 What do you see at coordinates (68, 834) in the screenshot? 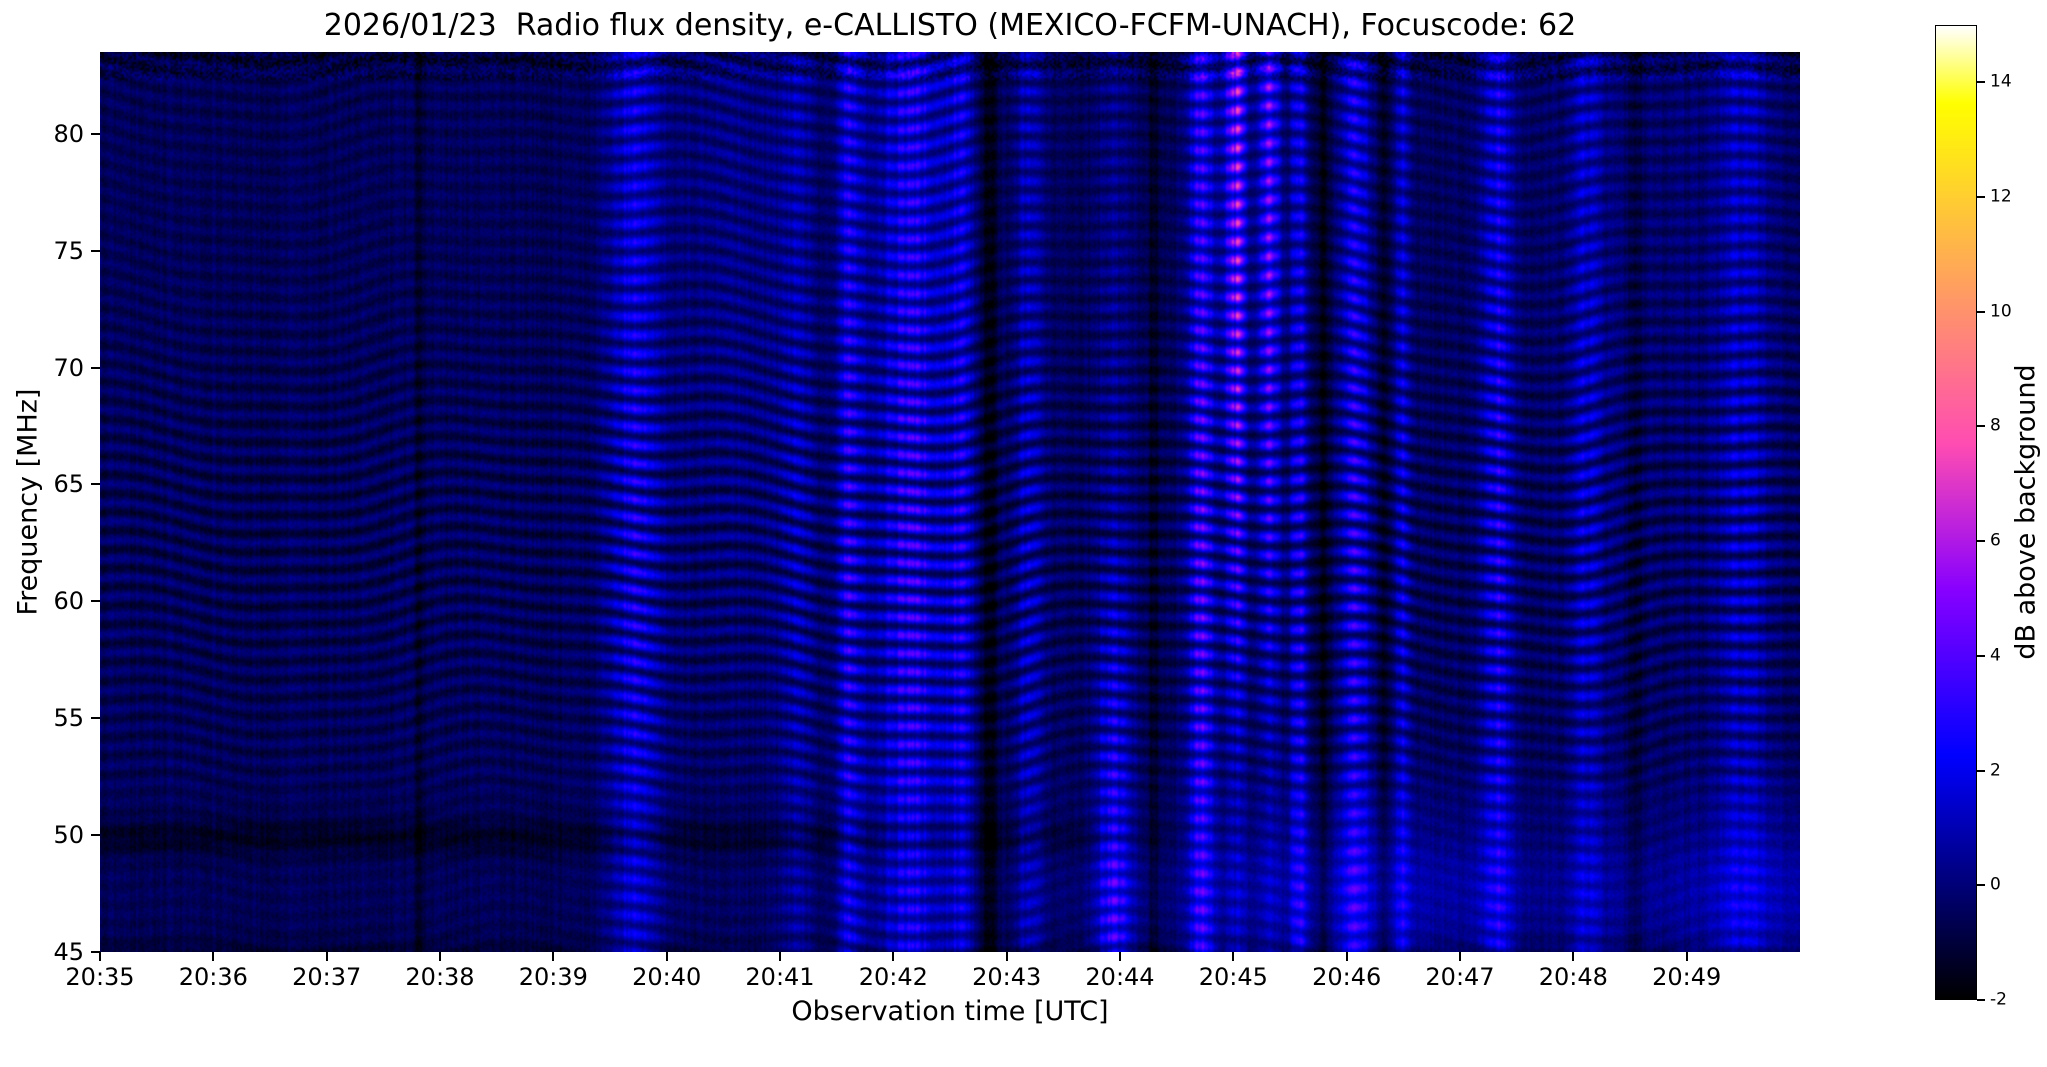
I see `y-tick-label: 50` at bounding box center [68, 834].